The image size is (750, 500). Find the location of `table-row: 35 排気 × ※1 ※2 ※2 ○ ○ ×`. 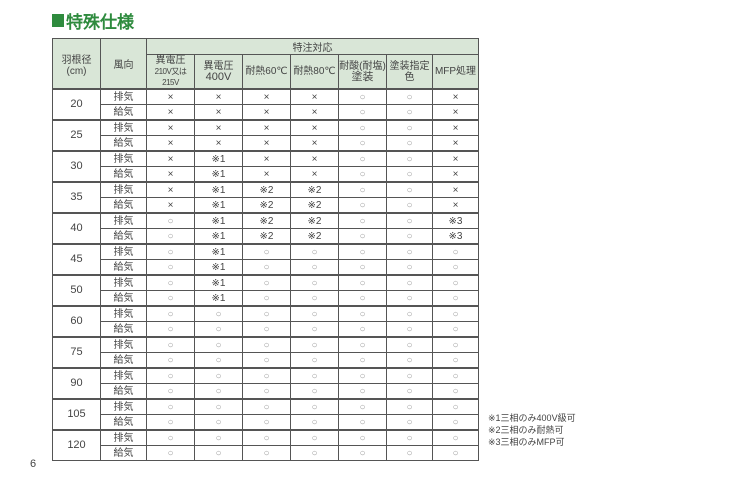

table-row: 35 排気 × ※1 ※2 ※2 ○ ○ × is located at coordinates (265, 197).